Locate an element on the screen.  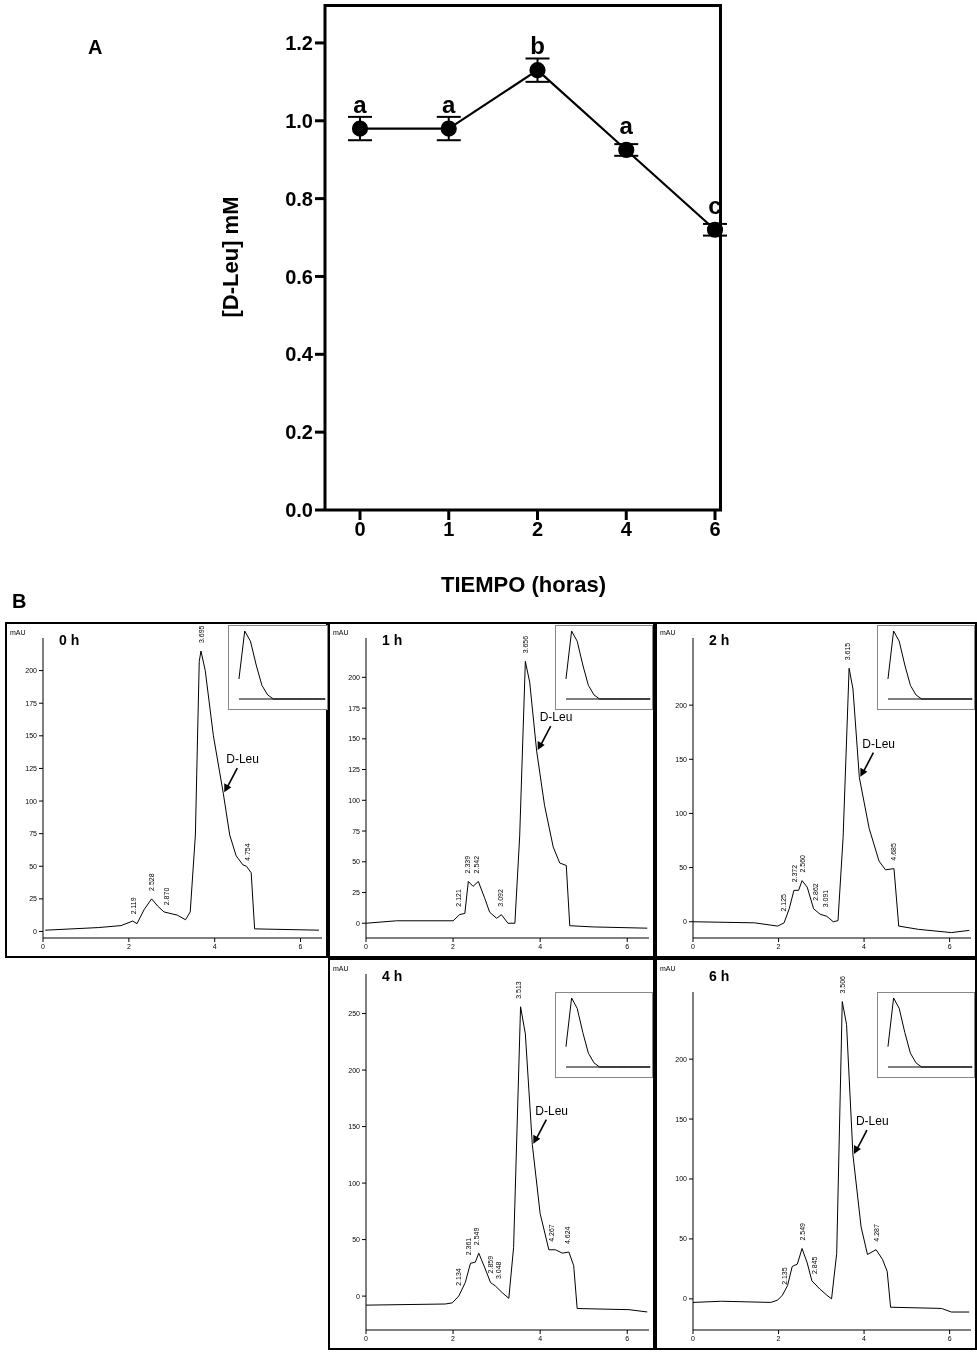
x-axis-title: TIEMPO (horas) is located at coordinates (523, 584).